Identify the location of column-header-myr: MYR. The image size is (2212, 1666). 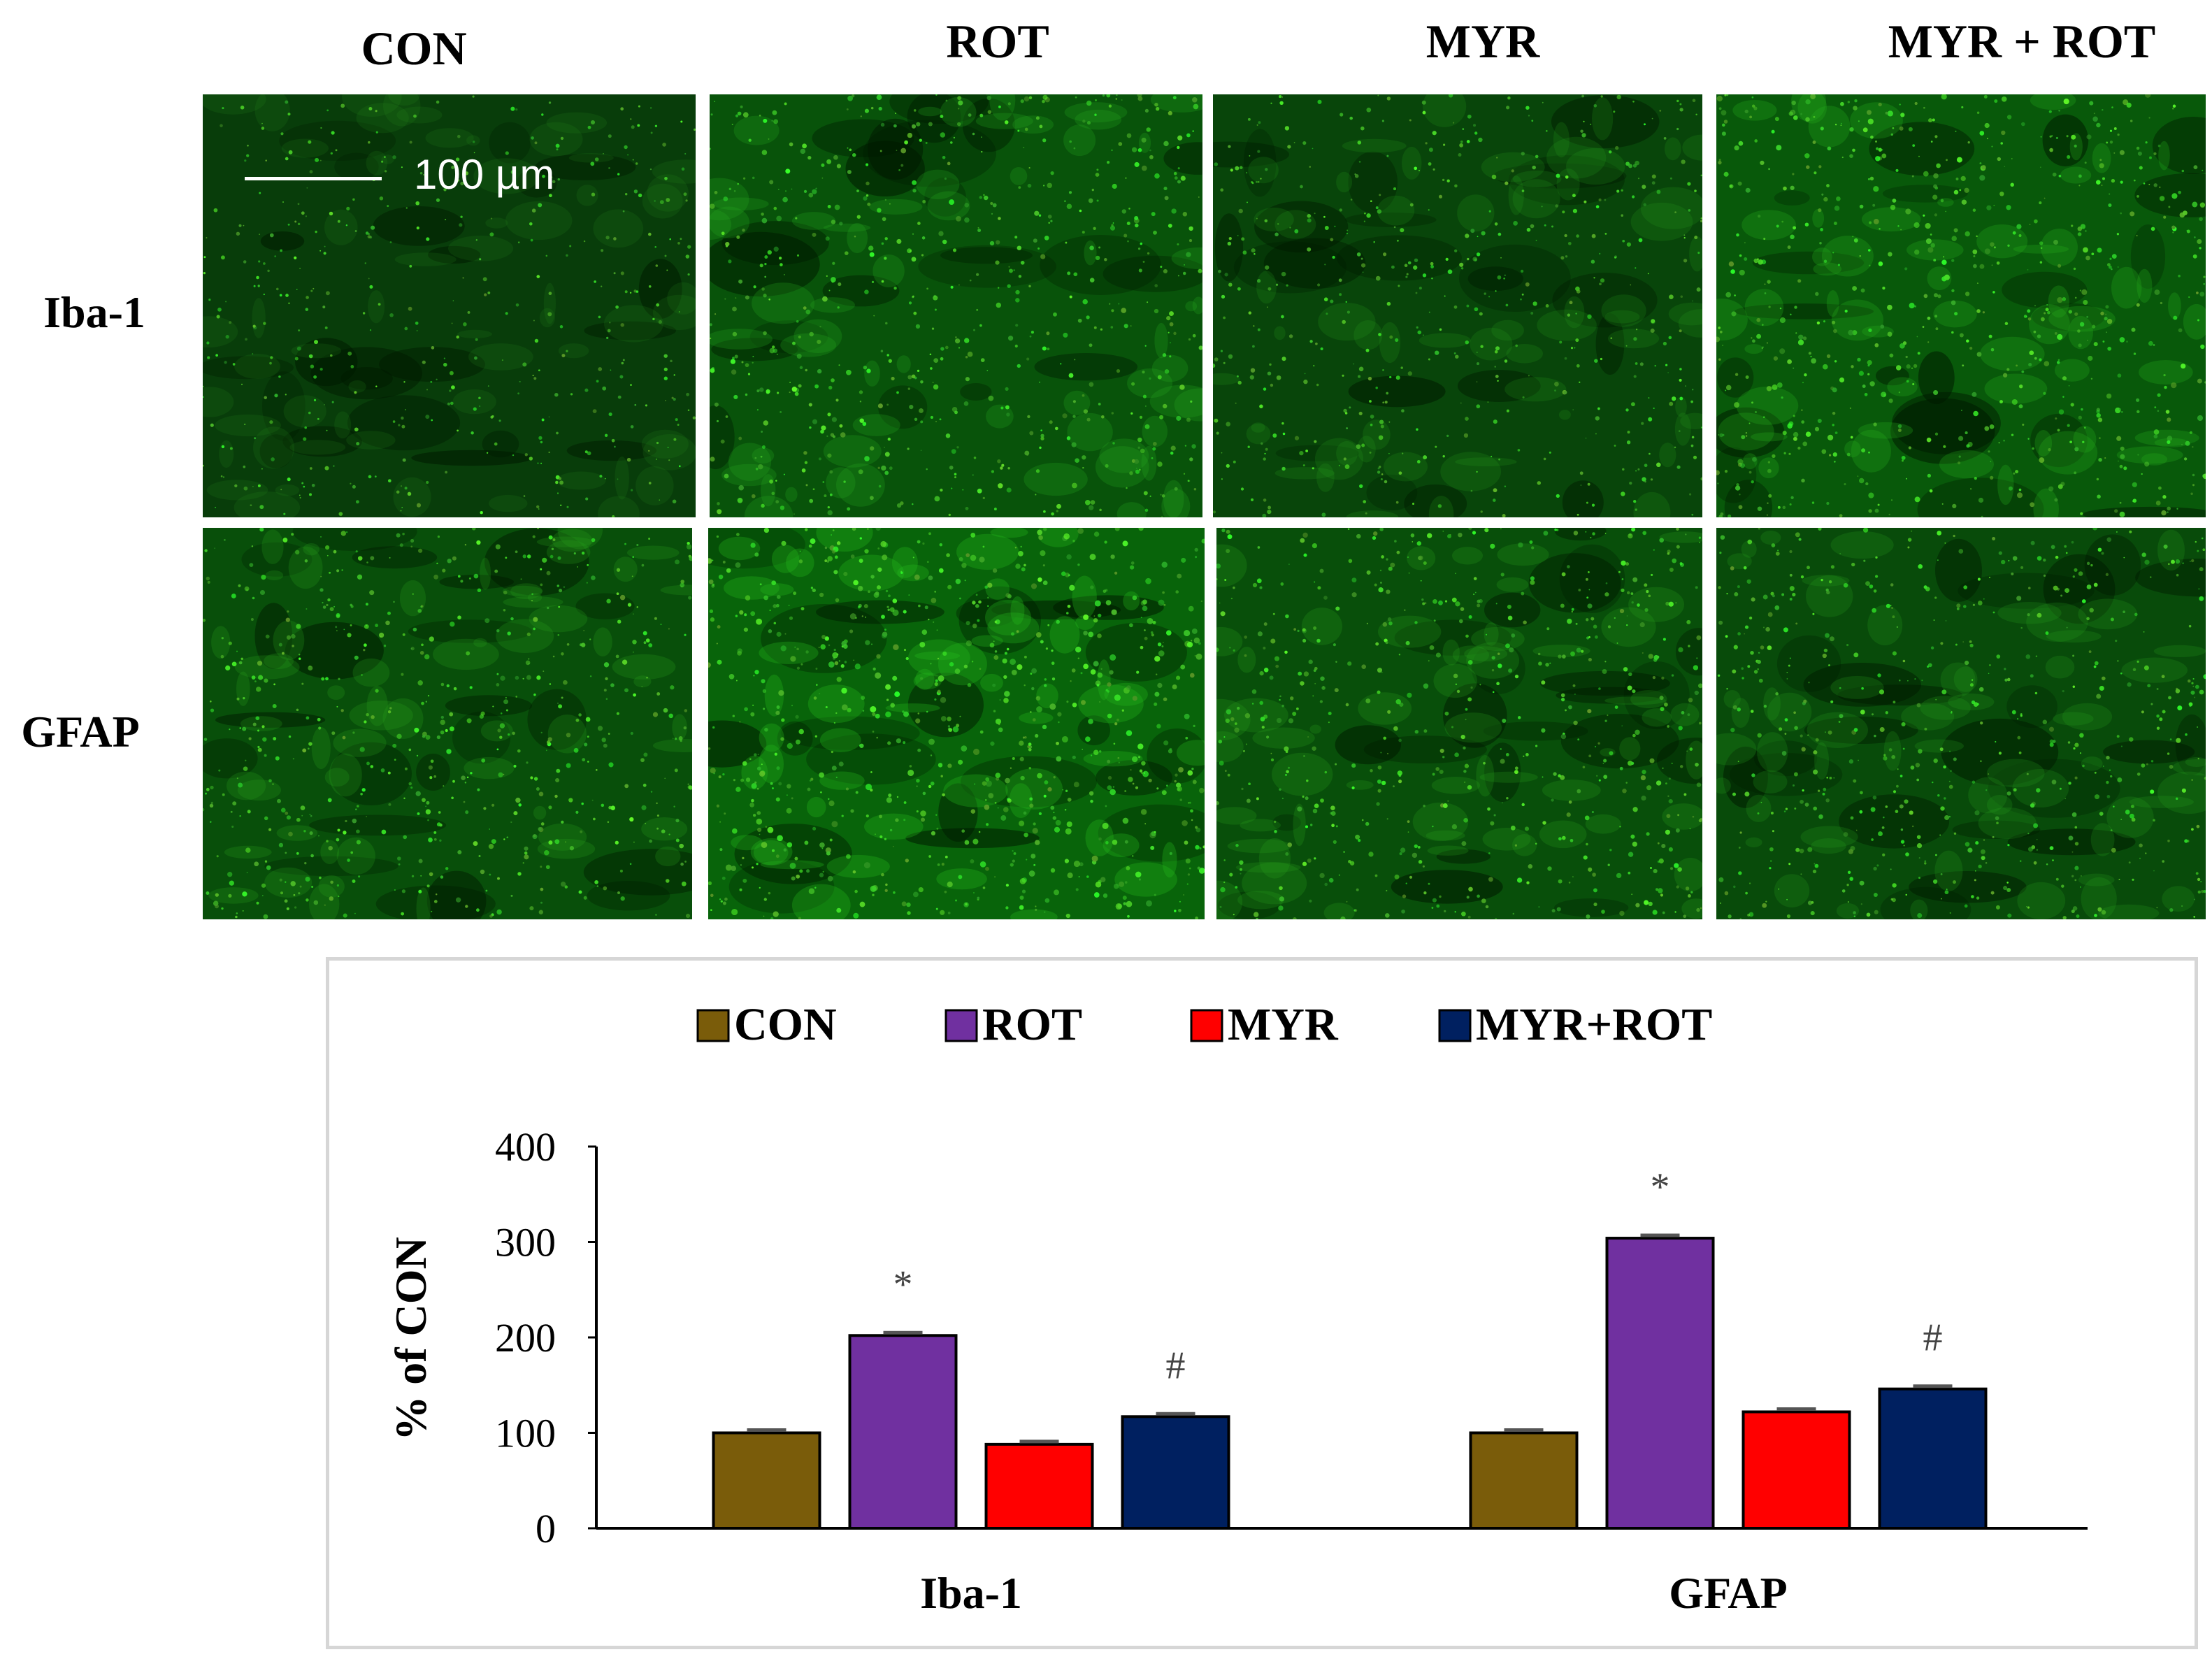
(1482, 41).